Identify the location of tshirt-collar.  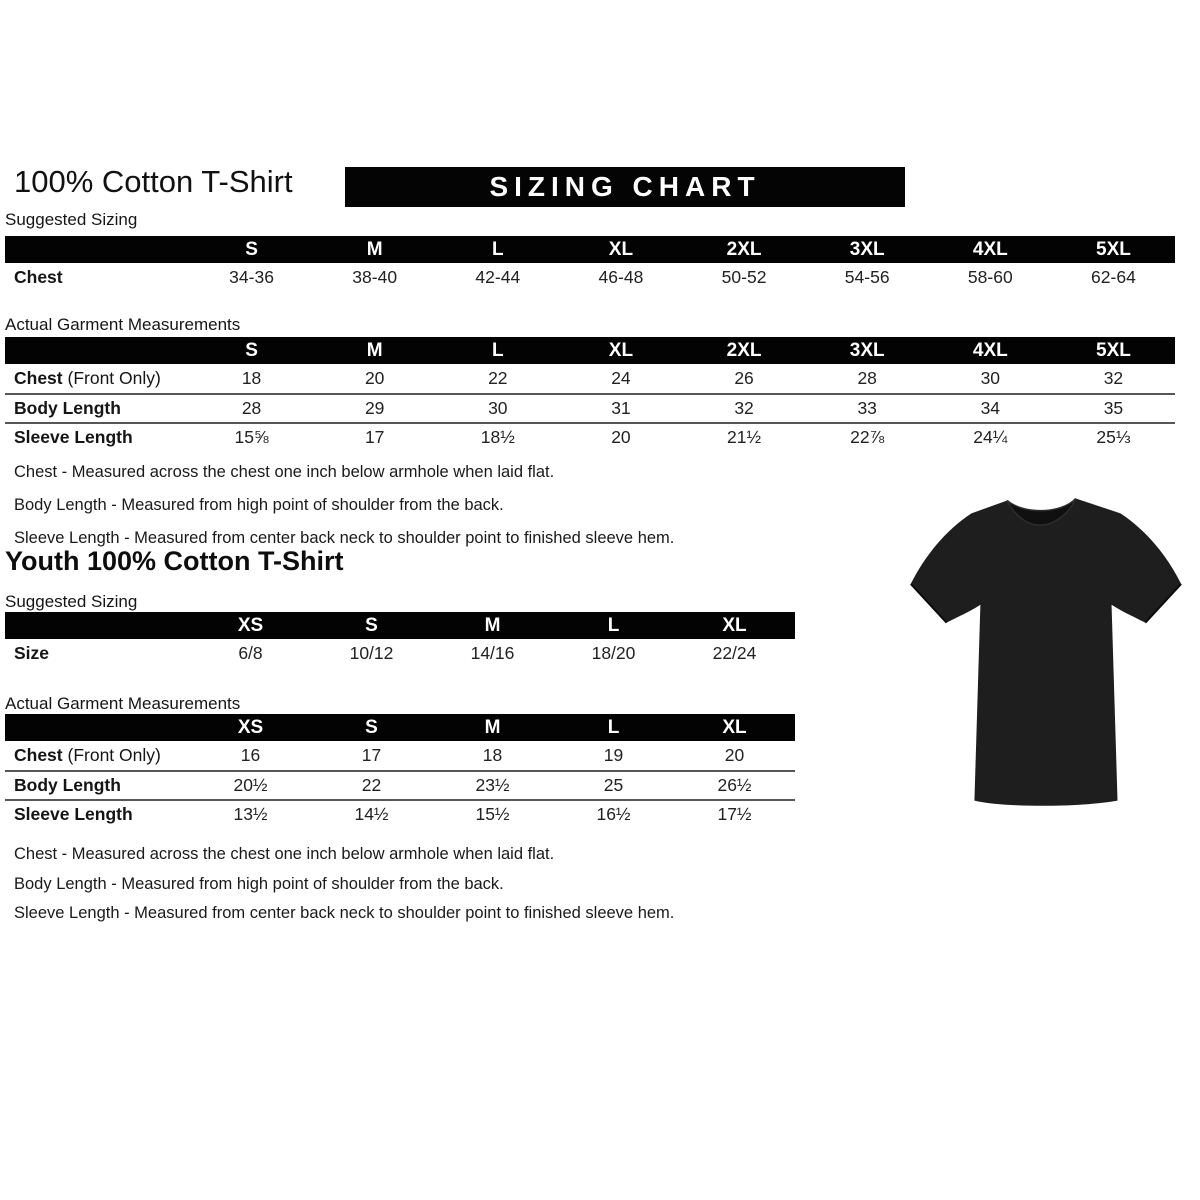
(1041, 512).